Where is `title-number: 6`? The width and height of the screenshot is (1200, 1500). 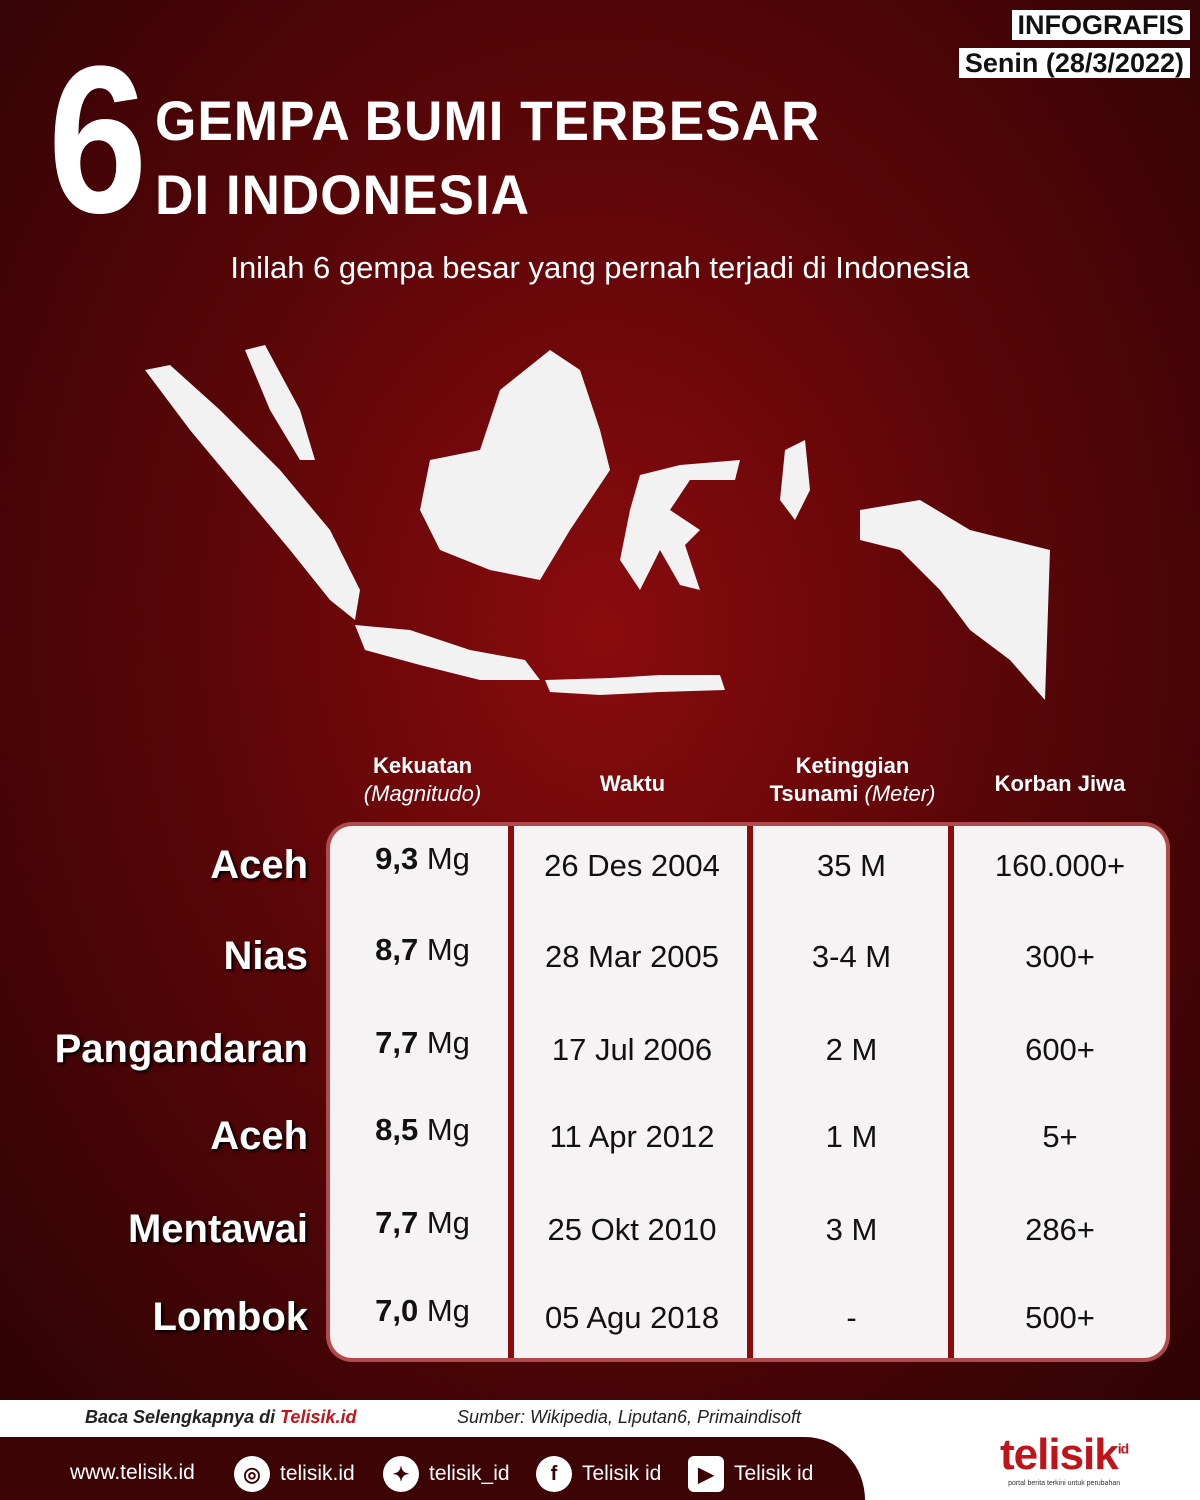
title-number: 6 is located at coordinates (97, 139).